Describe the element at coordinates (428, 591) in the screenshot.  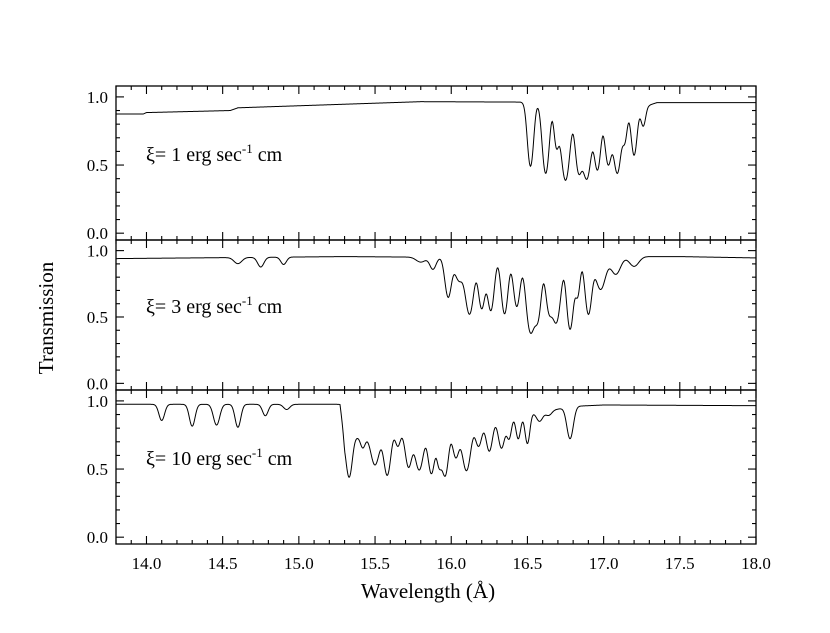
I see `x-axis-title: Wavelength (Å)` at that location.